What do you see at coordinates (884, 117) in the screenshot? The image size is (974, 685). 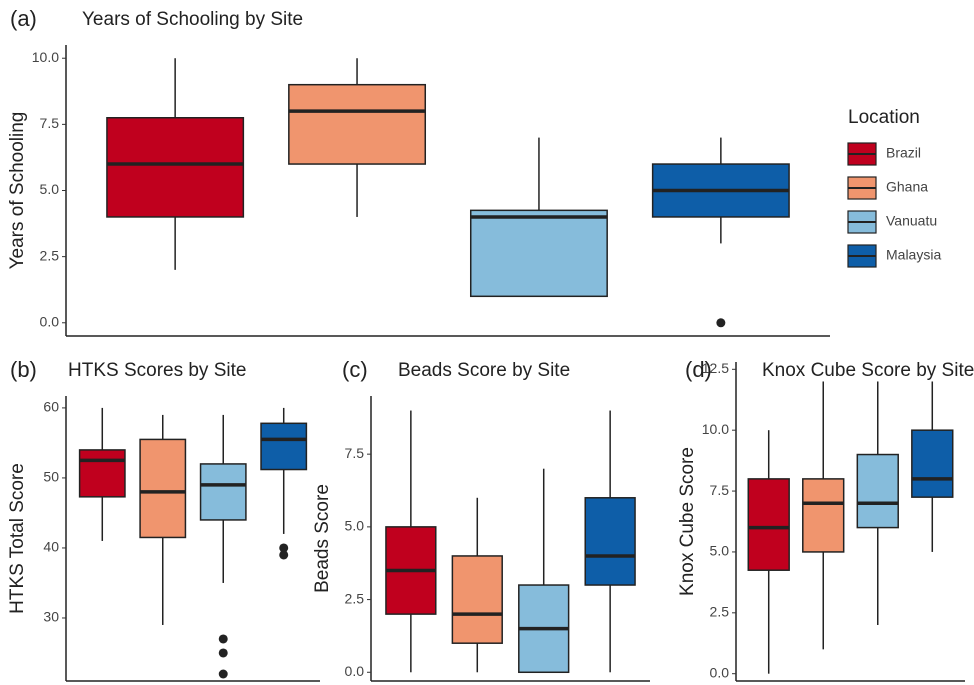 I see `legend-title: Location` at bounding box center [884, 117].